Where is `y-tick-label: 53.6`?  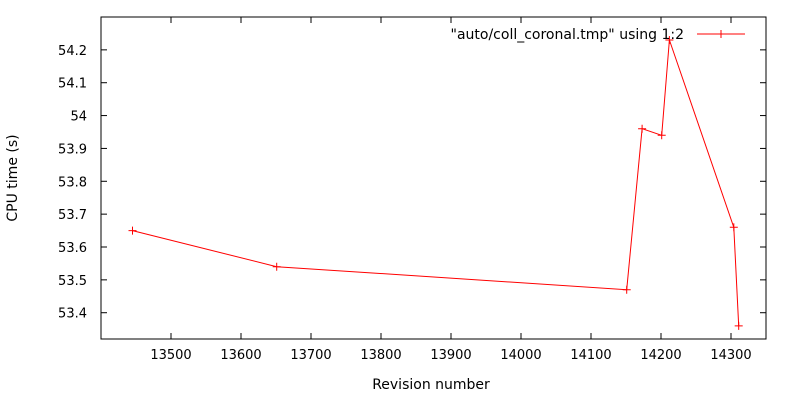
y-tick-label: 53.6 is located at coordinates (72, 248).